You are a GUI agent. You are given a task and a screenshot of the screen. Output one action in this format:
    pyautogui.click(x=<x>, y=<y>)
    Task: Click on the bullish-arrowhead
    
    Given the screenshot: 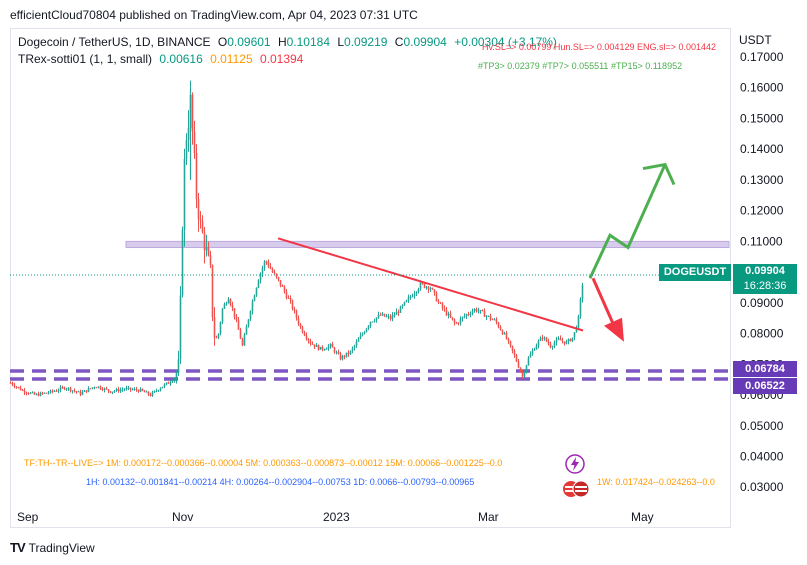 What is the action you would take?
    pyautogui.click(x=659, y=174)
    